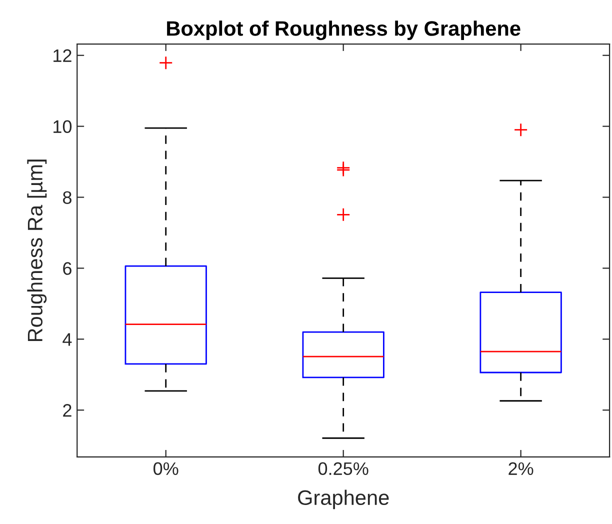 This screenshot has width=612, height=524. I want to click on y-tick-label: 10, so click(63, 127).